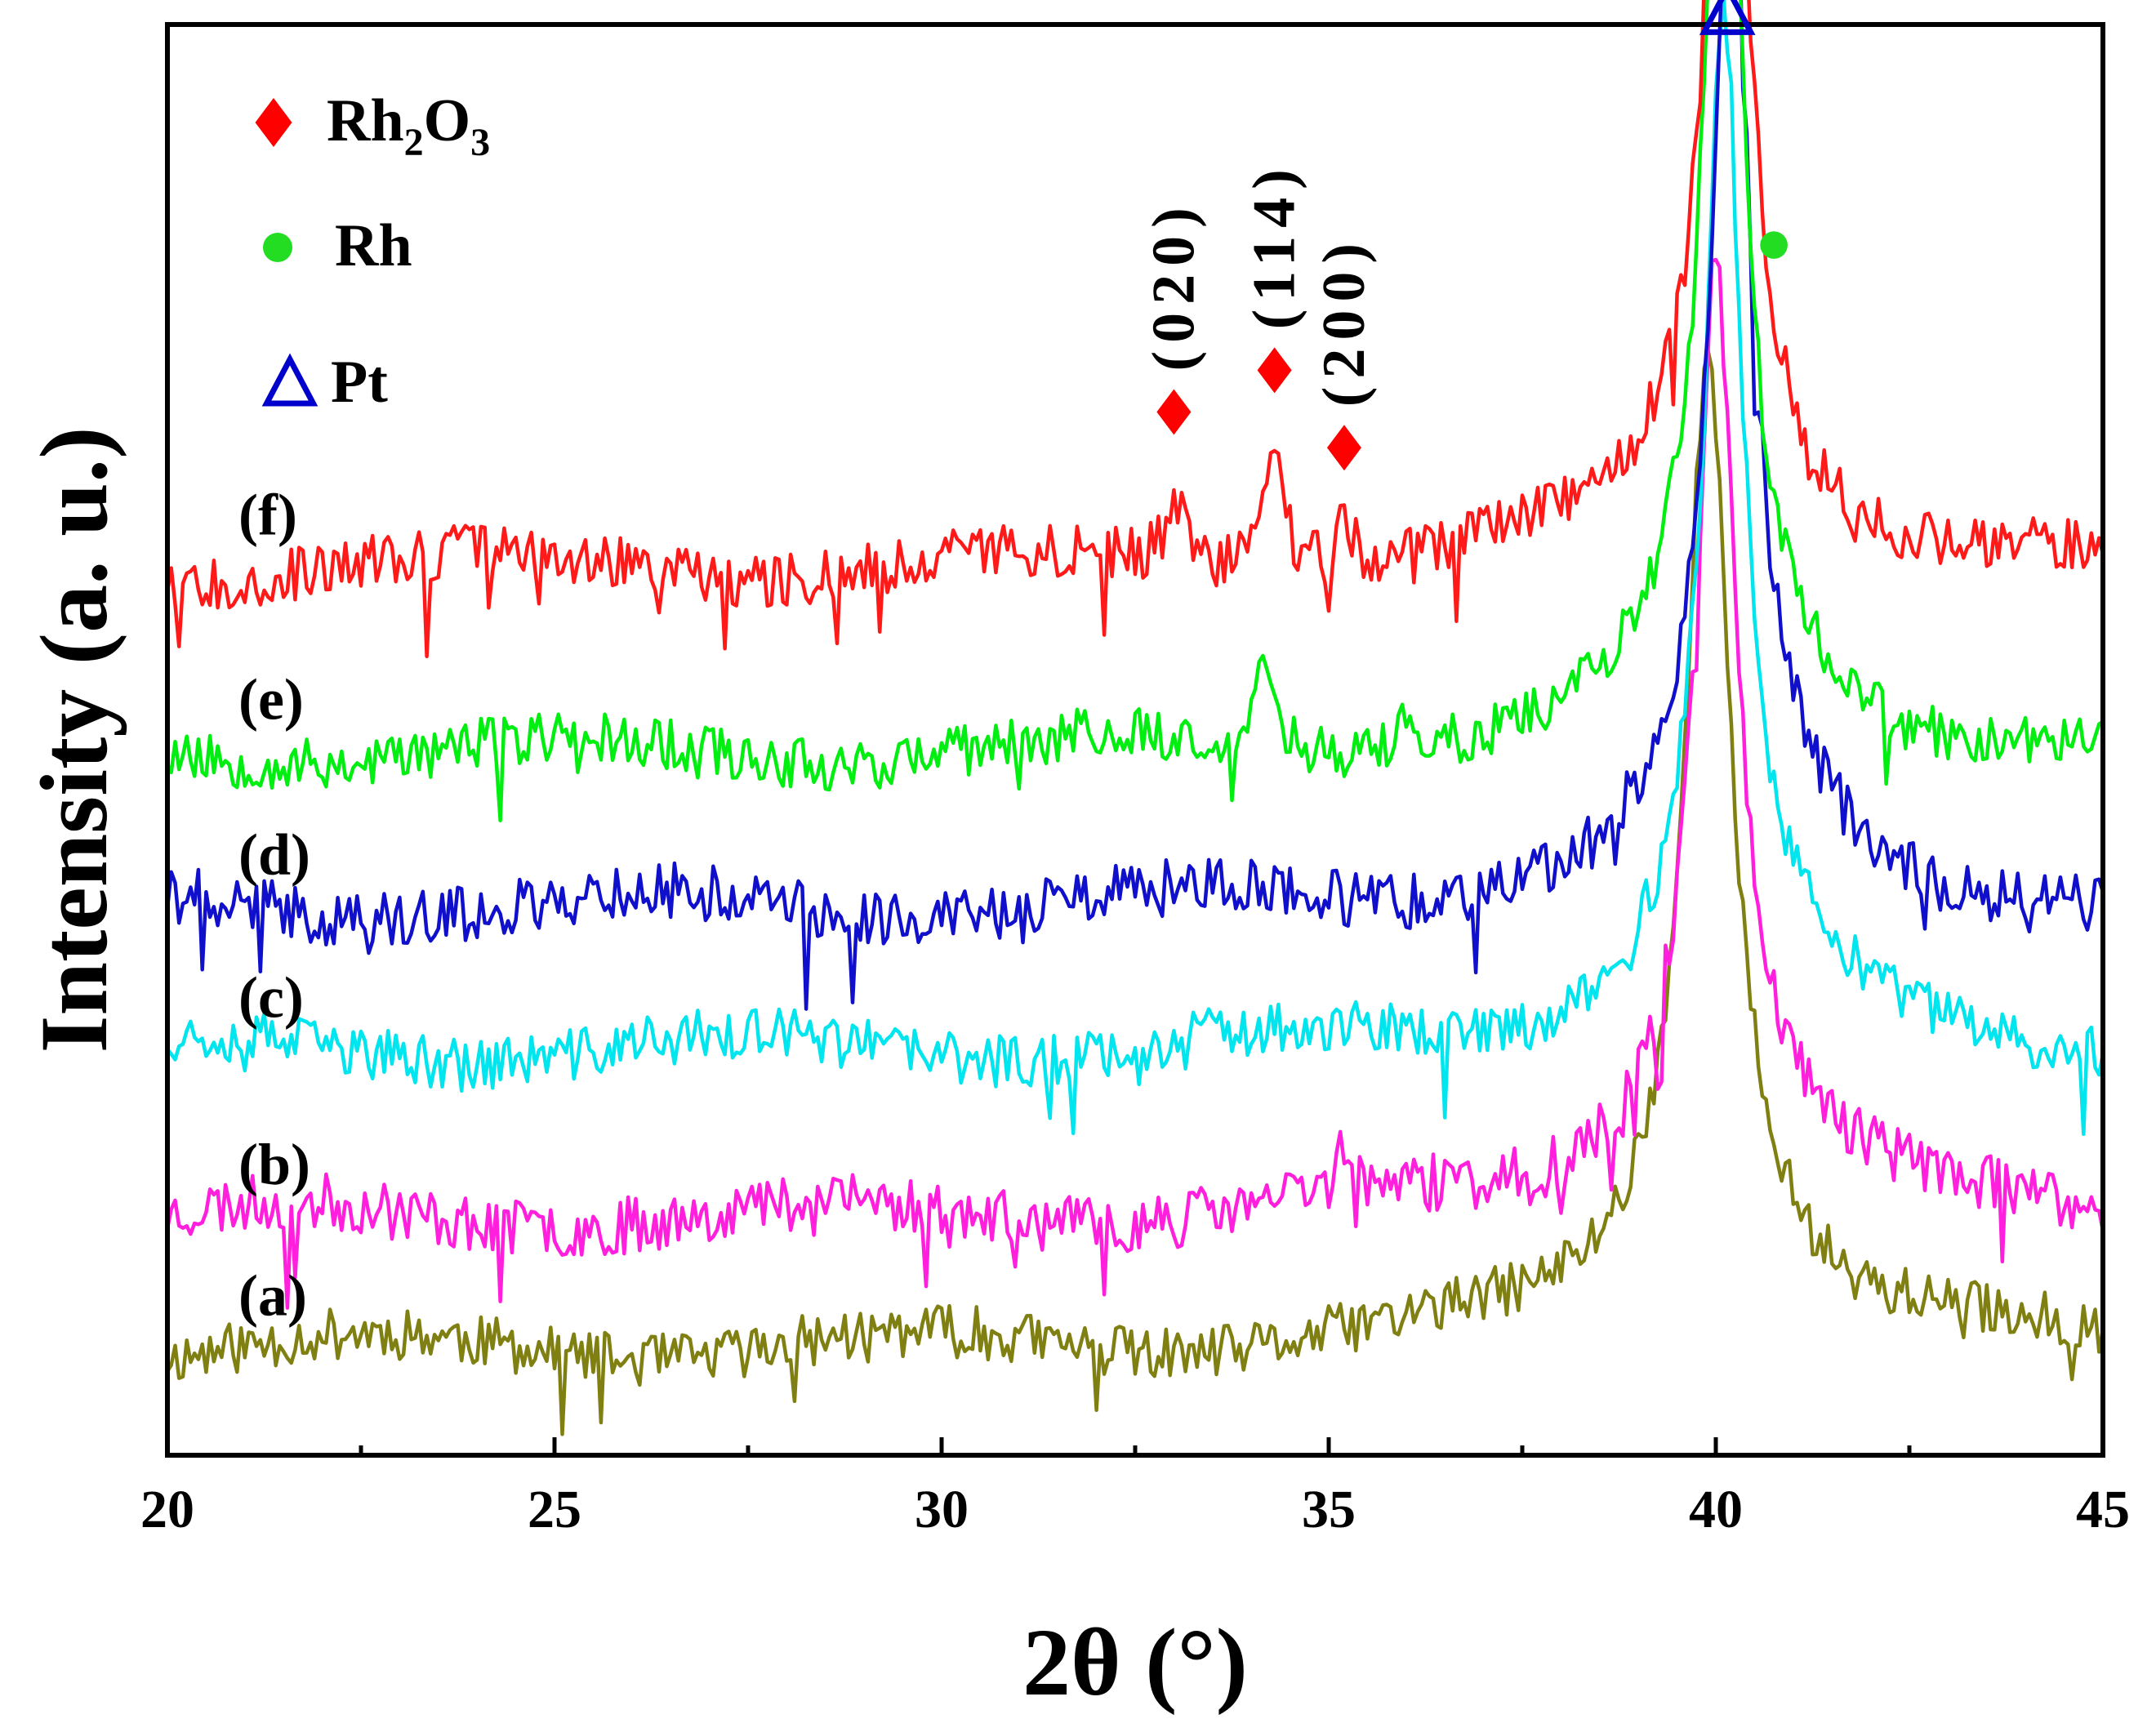  I want to click on hkl-label-2: (200), so click(1344, 321).